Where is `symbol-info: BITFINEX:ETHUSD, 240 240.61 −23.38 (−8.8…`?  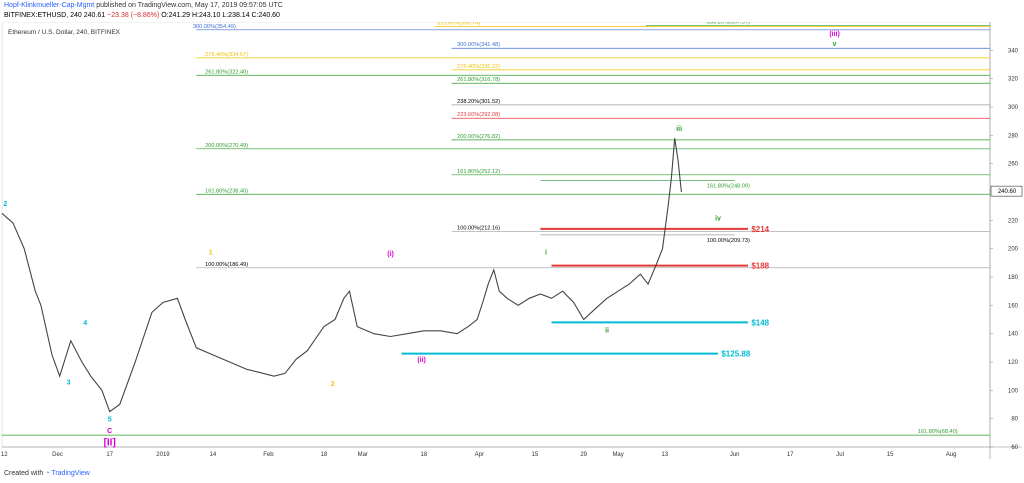
symbol-info: BITFINEX:ETHUSD, 240 240.61 −23.38 (−8.8… is located at coordinates (142, 15).